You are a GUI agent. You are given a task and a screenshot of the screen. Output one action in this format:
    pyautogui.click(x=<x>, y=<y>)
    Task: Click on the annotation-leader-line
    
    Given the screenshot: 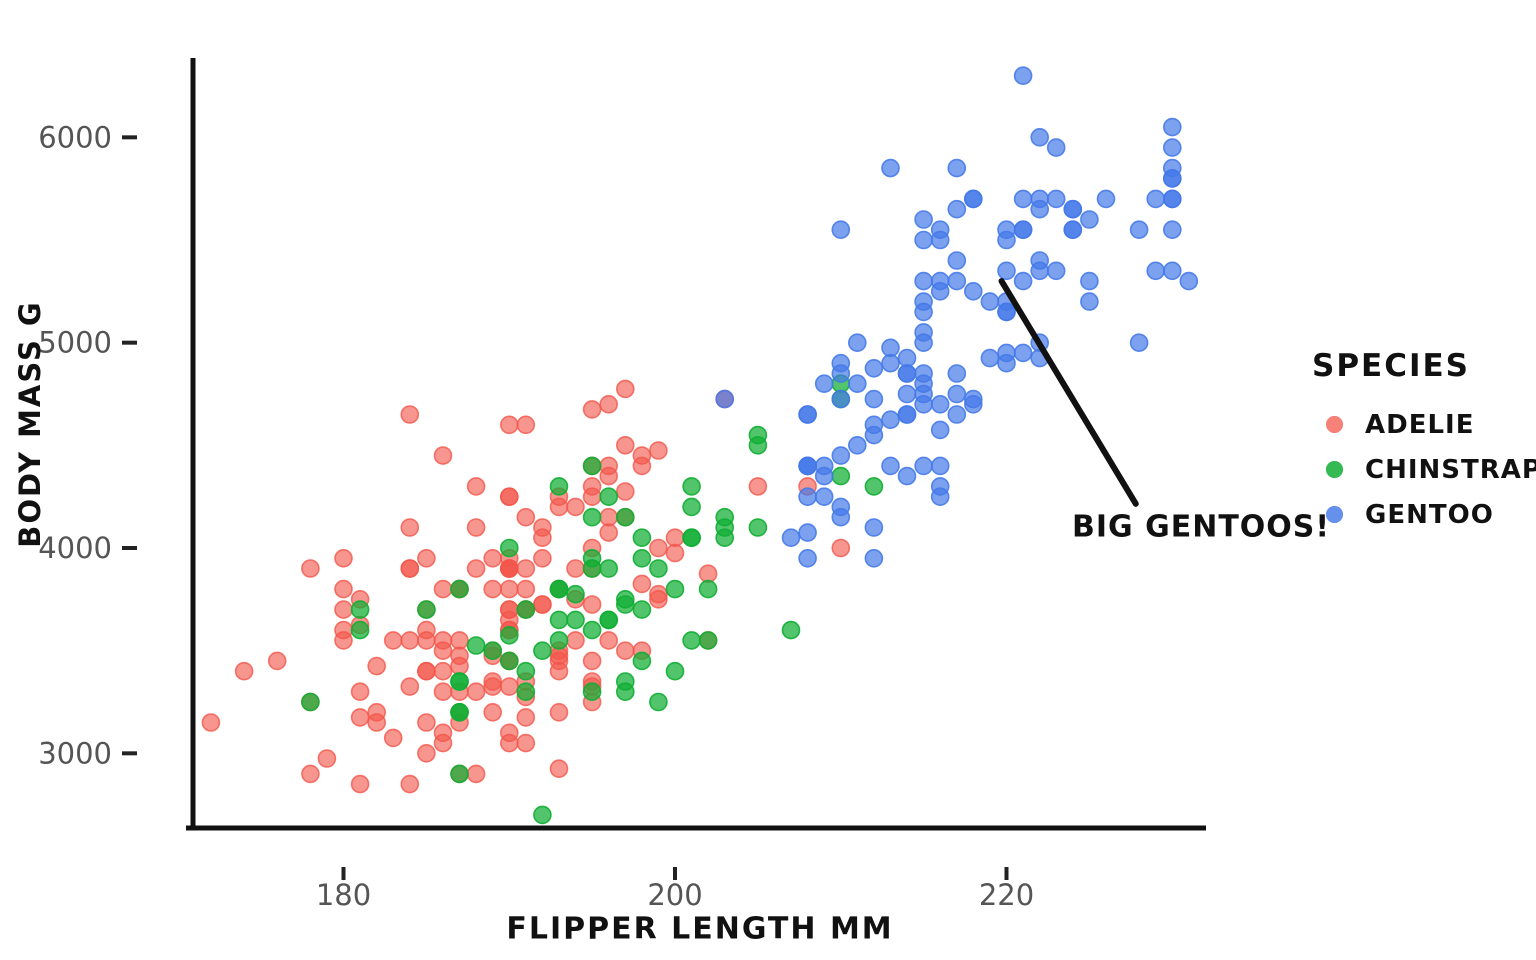 What is the action you would take?
    pyautogui.click(x=1068, y=392)
    